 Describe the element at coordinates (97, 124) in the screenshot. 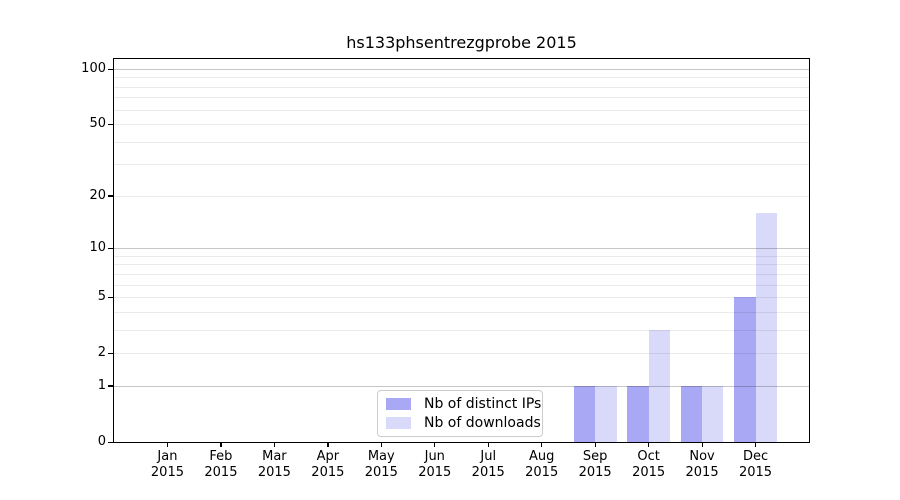

I see `y-tick-label: 50` at that location.